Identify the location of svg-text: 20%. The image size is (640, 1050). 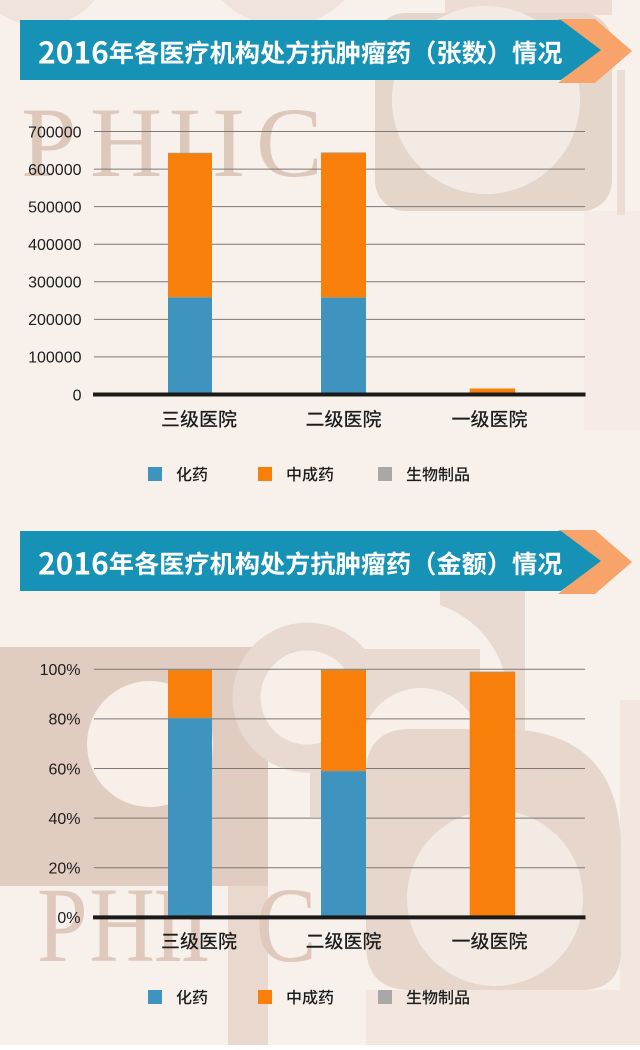
(64, 869).